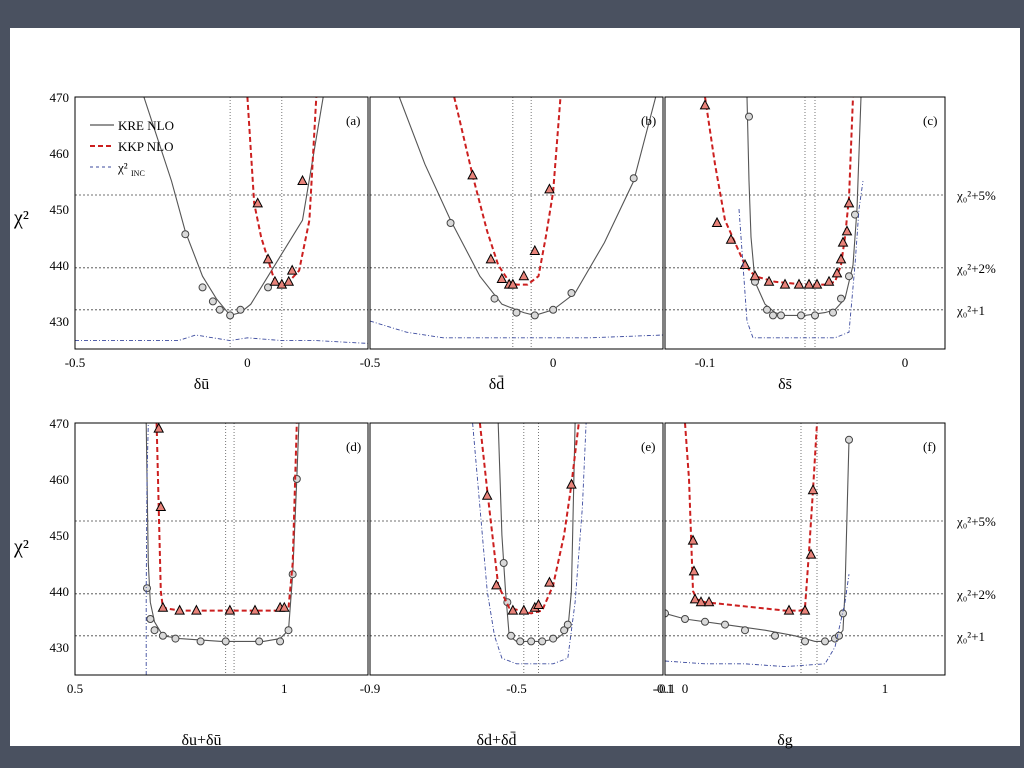 Image resolution: width=1024 pixels, height=768 pixels. What do you see at coordinates (233, 207) in the screenshot?
I see `series-line-krenlo` at bounding box center [233, 207].